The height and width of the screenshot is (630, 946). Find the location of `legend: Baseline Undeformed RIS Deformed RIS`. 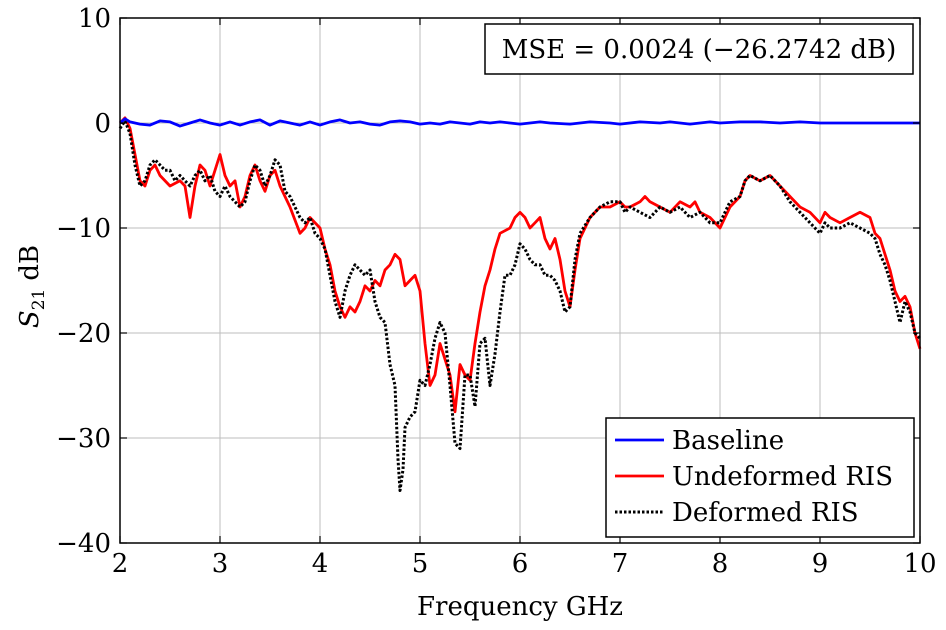

legend: Baseline Undeformed RIS Deformed RIS is located at coordinates (760, 477).